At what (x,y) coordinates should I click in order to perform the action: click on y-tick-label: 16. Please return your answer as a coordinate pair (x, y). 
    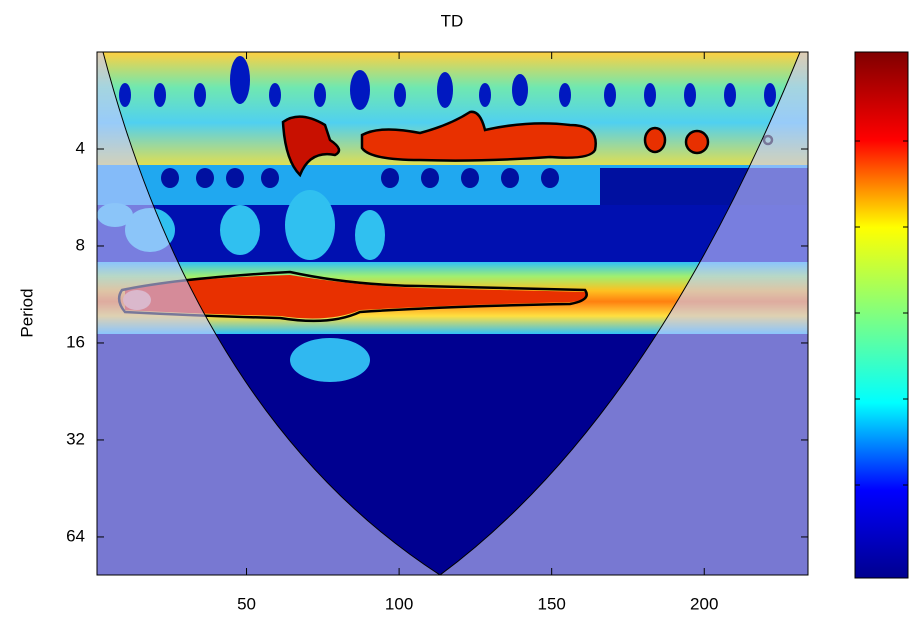
    Looking at the image, I should click on (75, 341).